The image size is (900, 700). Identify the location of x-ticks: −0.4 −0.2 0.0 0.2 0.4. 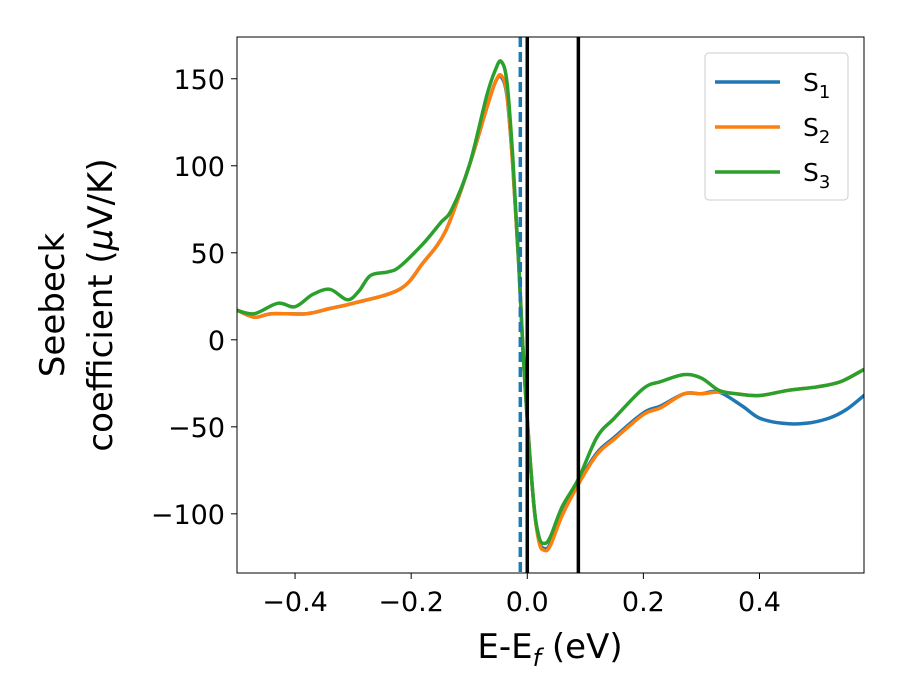
(521, 595).